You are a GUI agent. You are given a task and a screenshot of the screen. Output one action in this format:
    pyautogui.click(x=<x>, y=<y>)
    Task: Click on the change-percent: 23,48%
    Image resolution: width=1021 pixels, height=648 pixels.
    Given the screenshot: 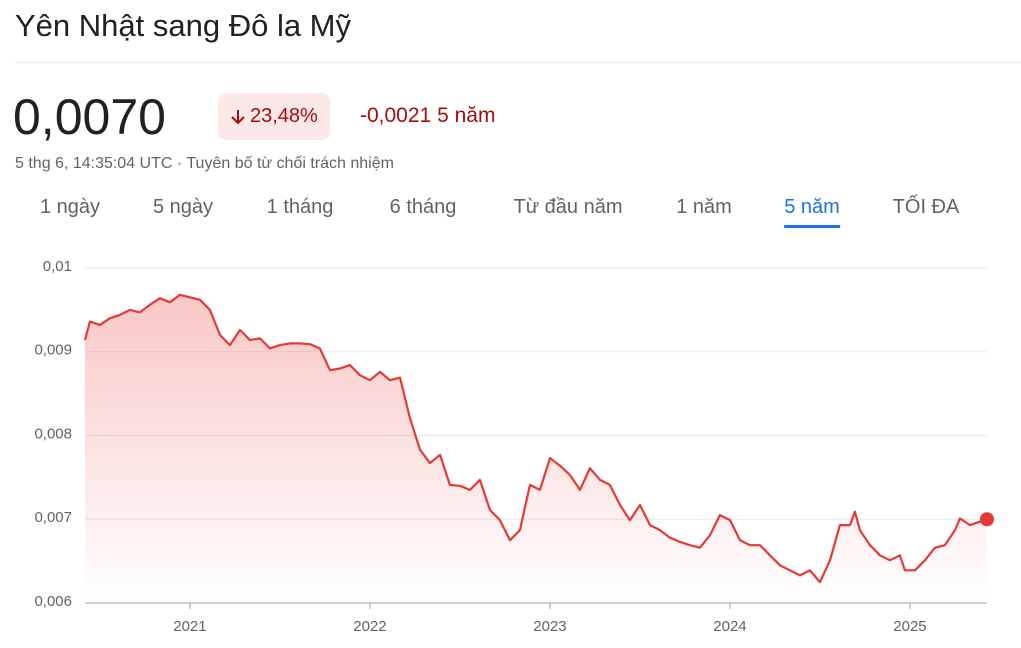 What is the action you would take?
    pyautogui.click(x=284, y=116)
    